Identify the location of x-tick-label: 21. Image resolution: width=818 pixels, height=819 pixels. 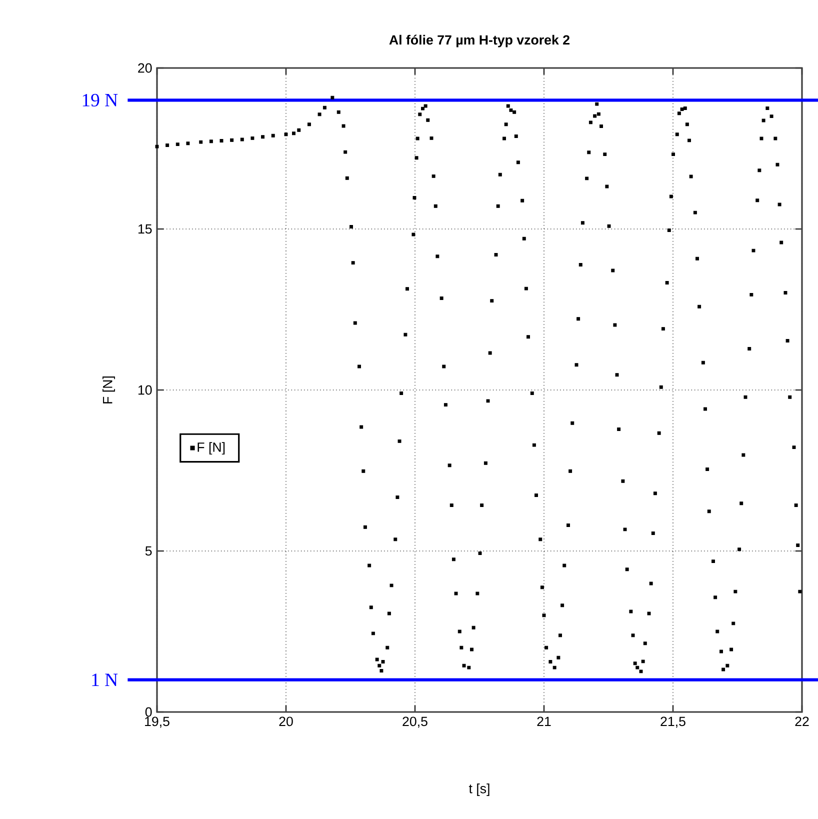
(544, 721).